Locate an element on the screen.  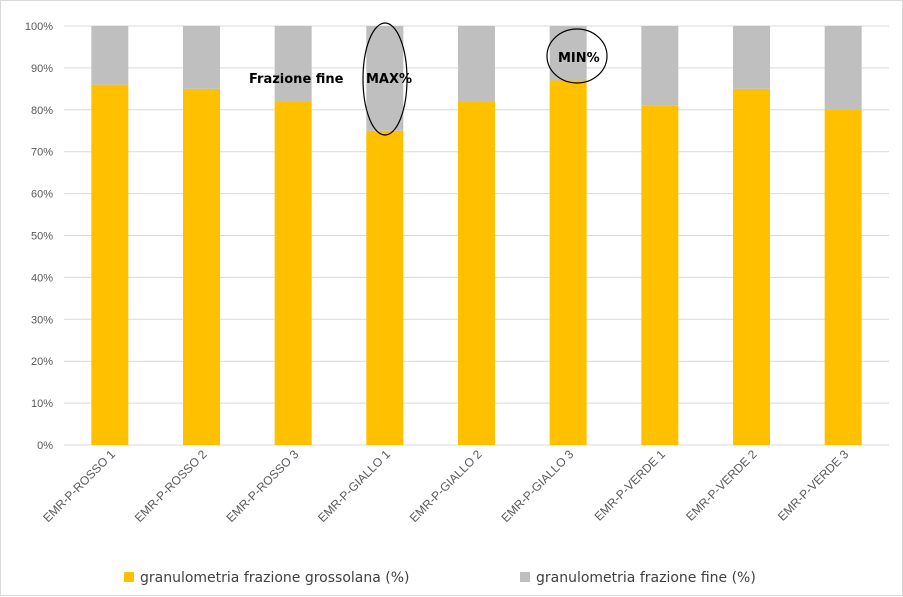
legend-label-grossolana: granulometria frazione grossolana (%) is located at coordinates (275, 578).